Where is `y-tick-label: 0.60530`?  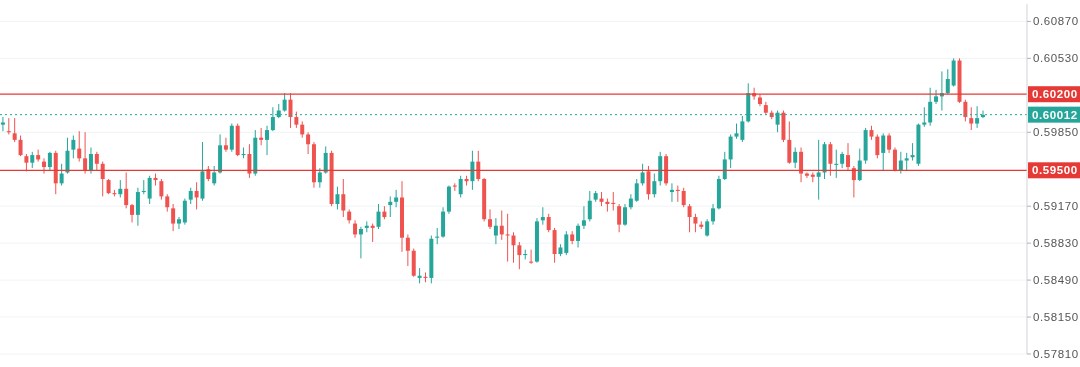
y-tick-label: 0.60530 is located at coordinates (1056, 58).